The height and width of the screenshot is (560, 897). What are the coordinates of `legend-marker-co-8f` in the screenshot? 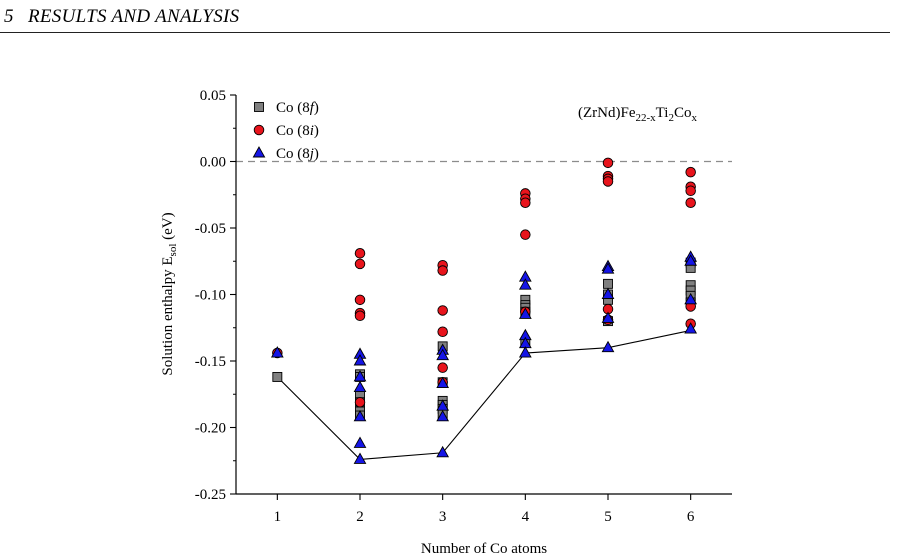 It's located at (259, 107).